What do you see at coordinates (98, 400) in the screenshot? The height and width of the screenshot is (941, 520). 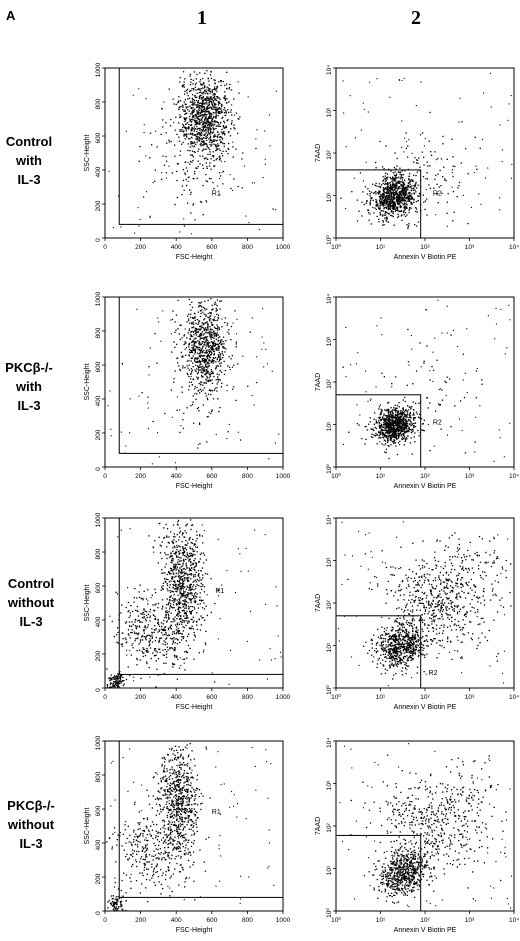 I see `y-tick-label: 400` at bounding box center [98, 400].